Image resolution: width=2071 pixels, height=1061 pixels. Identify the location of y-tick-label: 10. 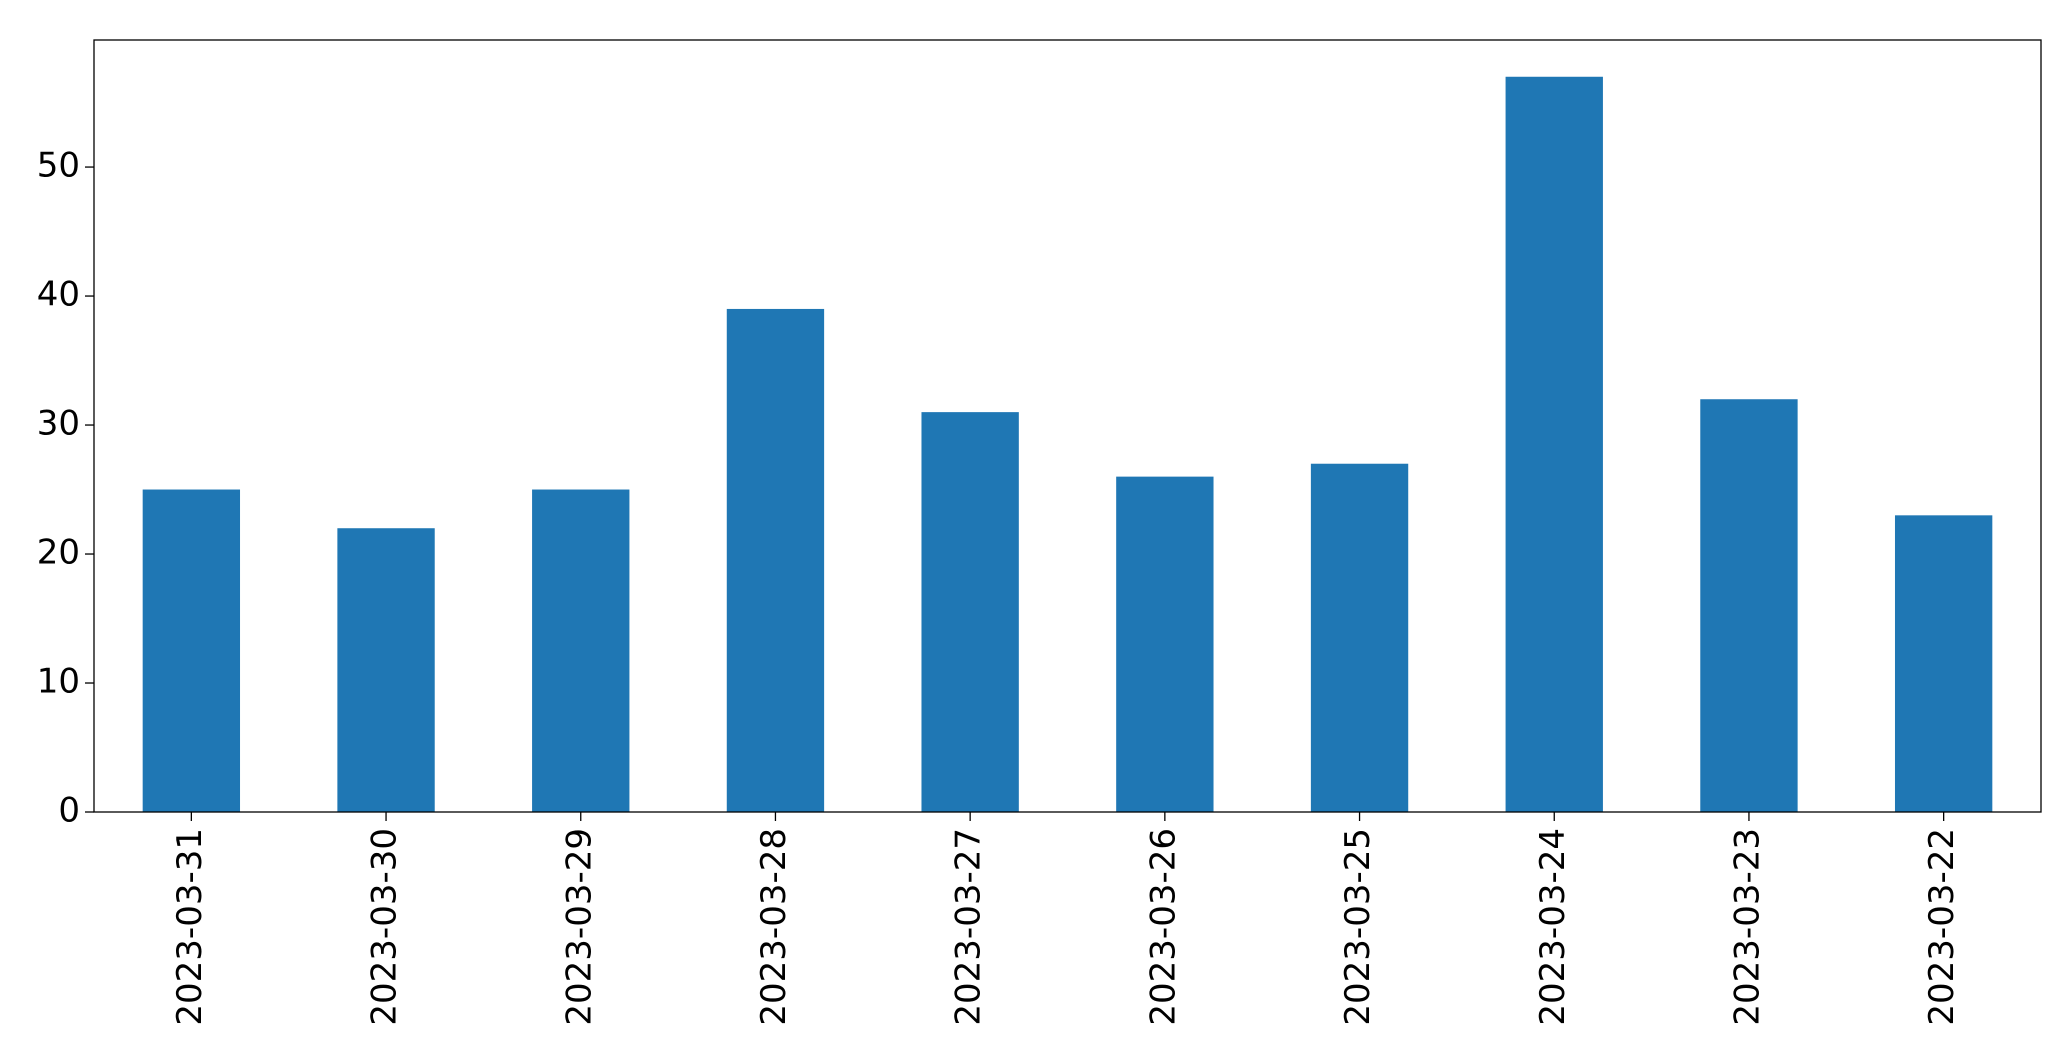
(58, 682).